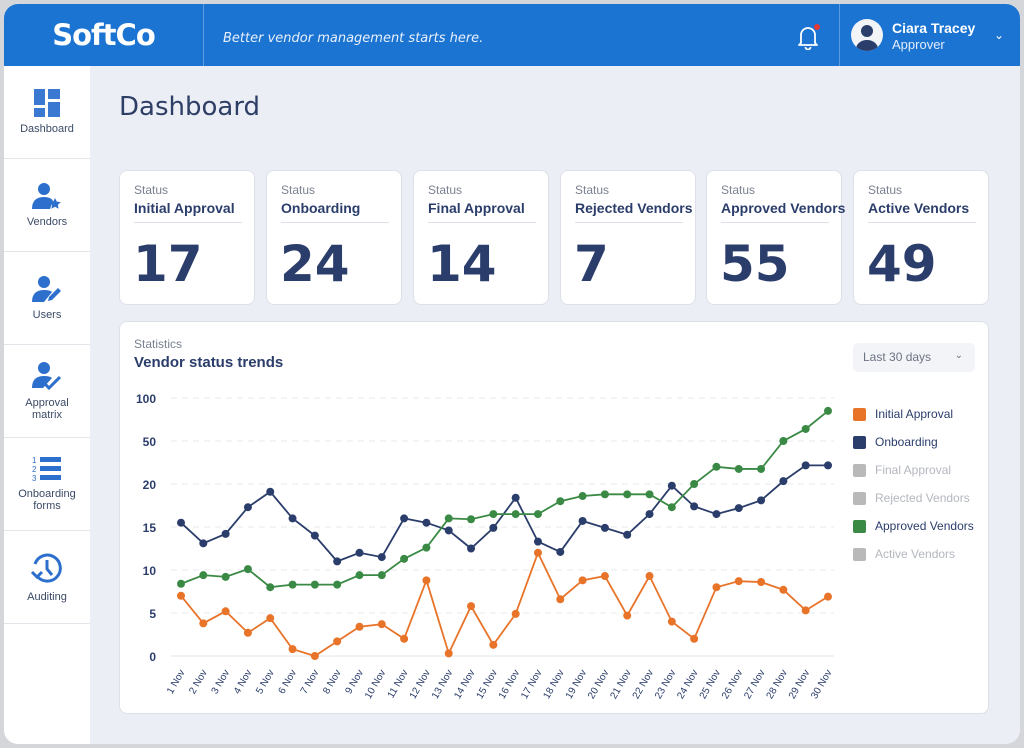  What do you see at coordinates (913, 526) in the screenshot?
I see `legend-item: Approved Vendors` at bounding box center [913, 526].